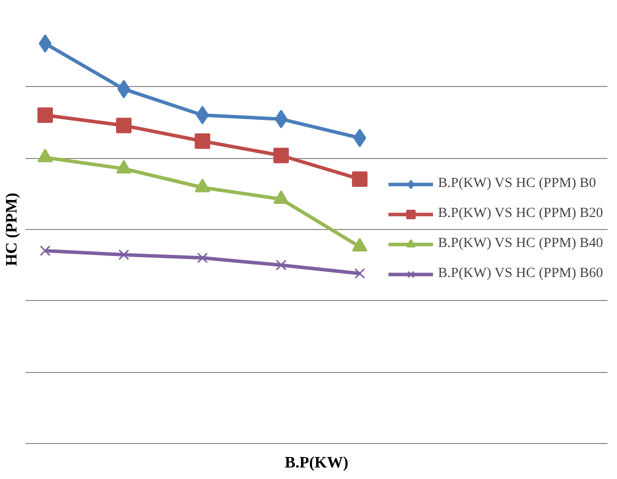 Image resolution: width=617 pixels, height=479 pixels. What do you see at coordinates (520, 244) in the screenshot?
I see `legend-label: B.P(KW) VS HC (PPM) B40` at bounding box center [520, 244].